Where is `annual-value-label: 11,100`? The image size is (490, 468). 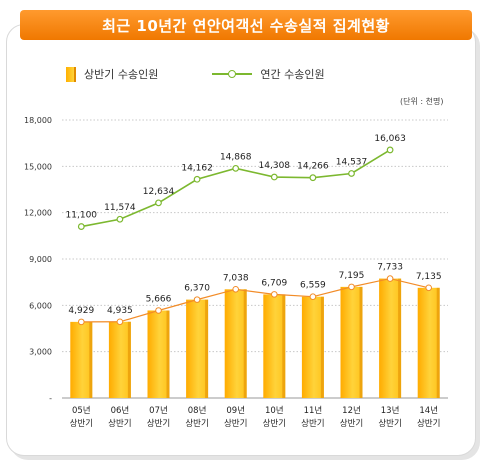 annual-value-label: 11,100 is located at coordinates (82, 216).